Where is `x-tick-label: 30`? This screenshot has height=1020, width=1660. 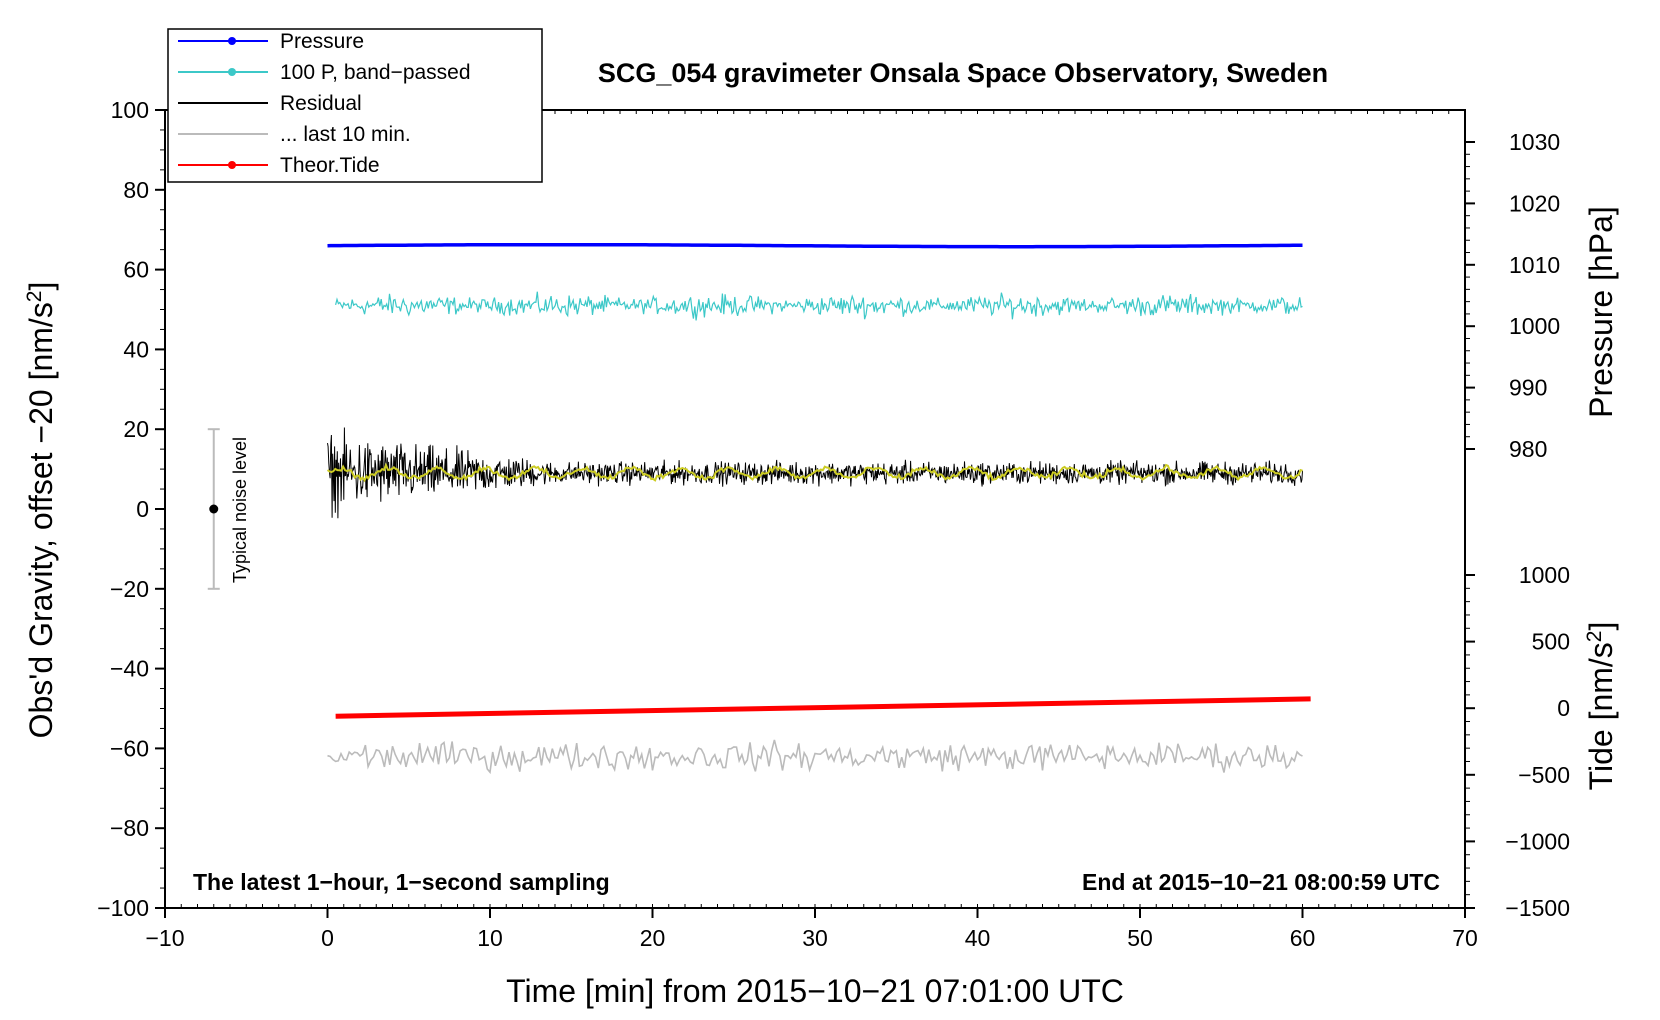
x-tick-label: 30 is located at coordinates (815, 938).